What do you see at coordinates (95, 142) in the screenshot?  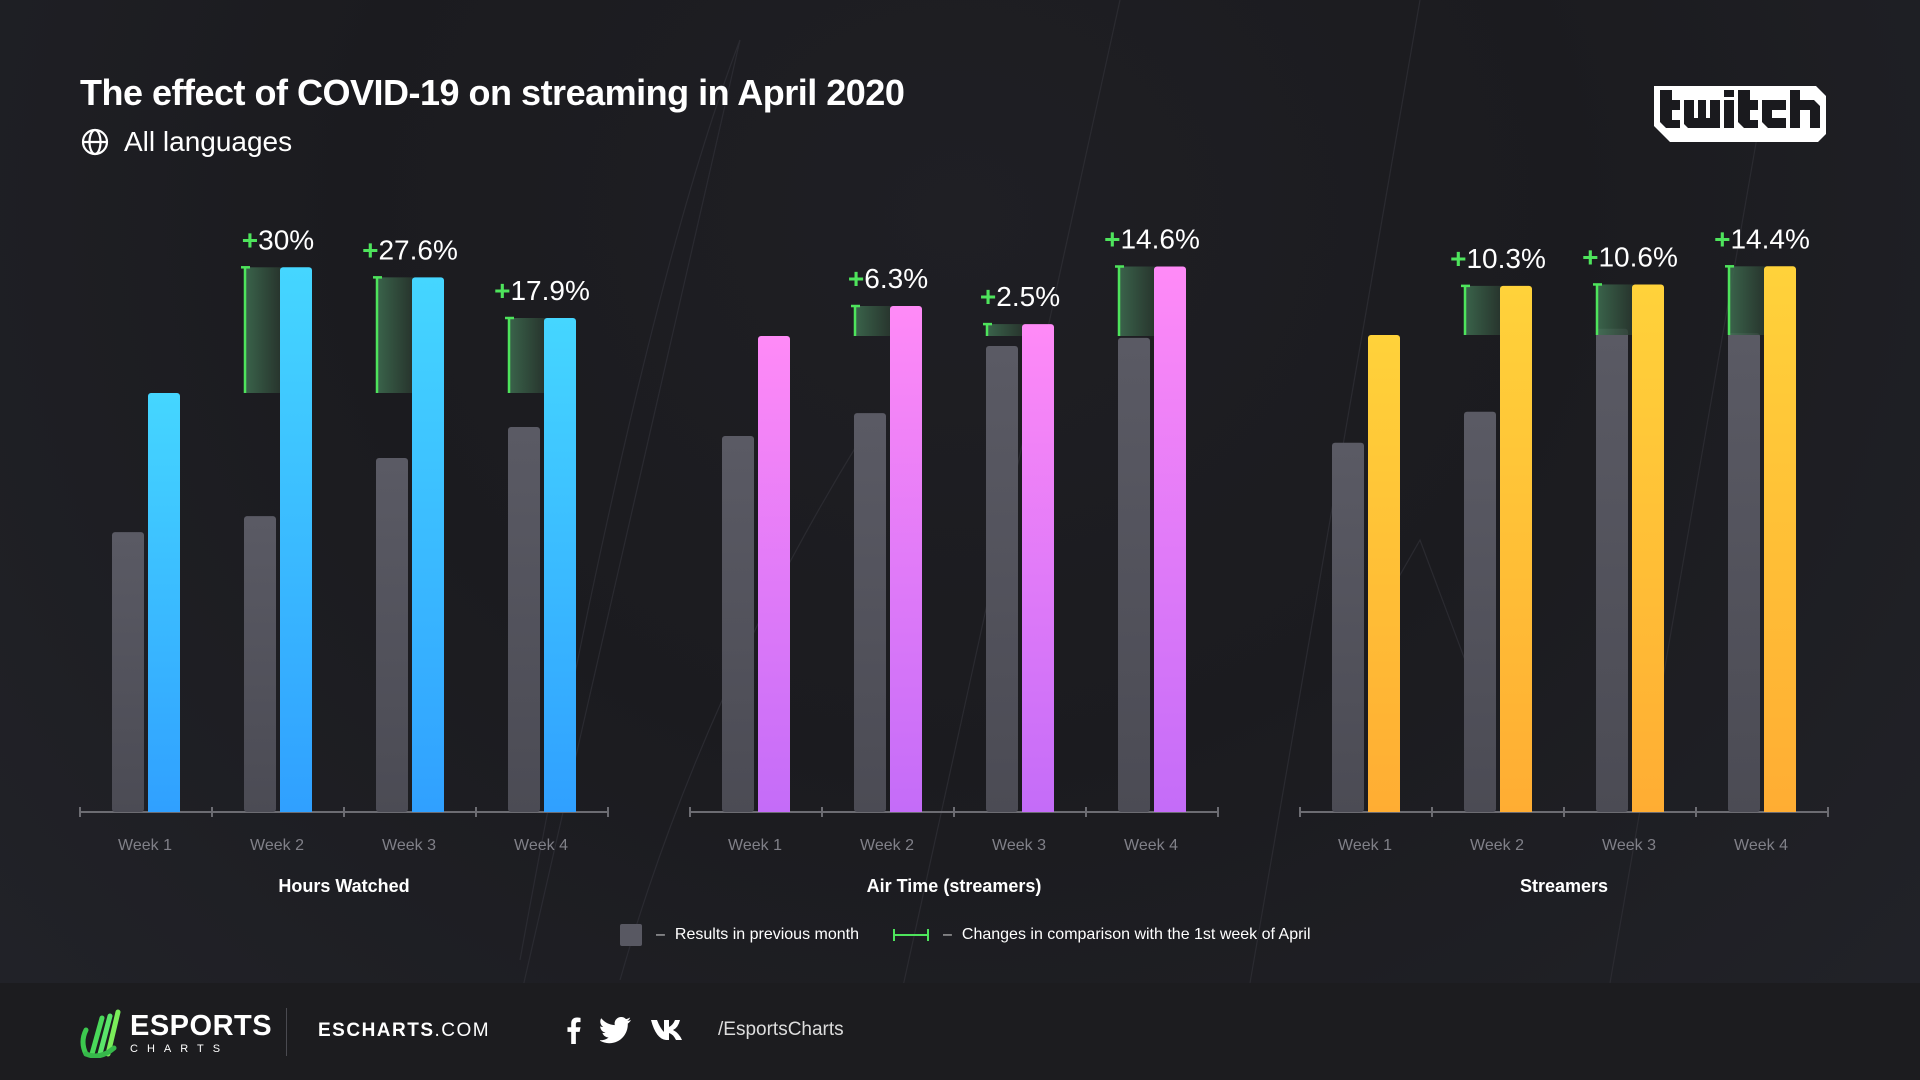 I see `globe-icon` at bounding box center [95, 142].